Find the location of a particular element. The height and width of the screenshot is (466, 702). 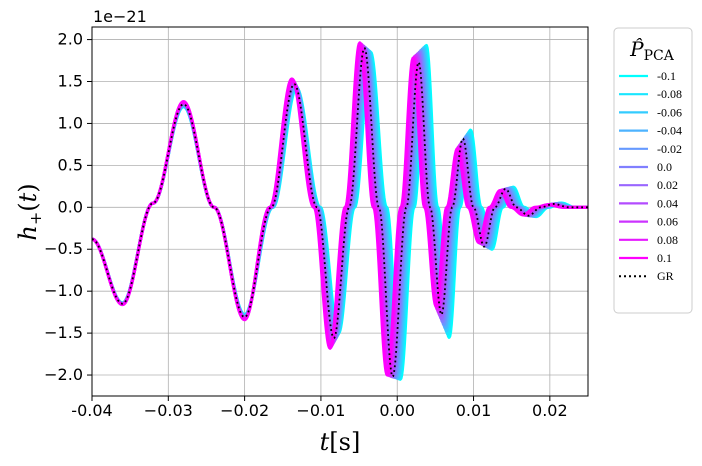

y-tick-label: 2.0 is located at coordinates (70, 39).